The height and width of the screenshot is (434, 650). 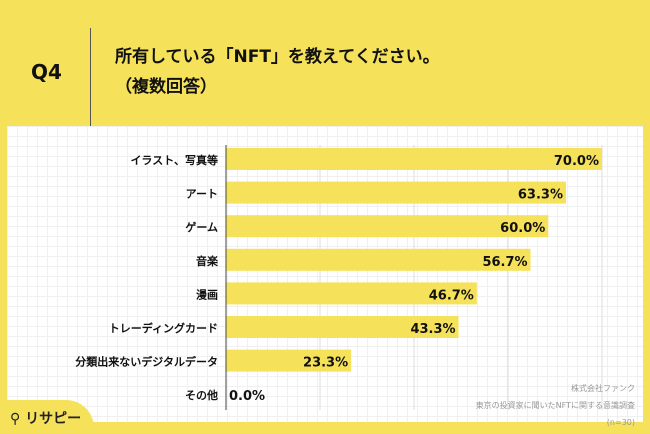 I want to click on pin-icon: ⚲, so click(x=15, y=419).